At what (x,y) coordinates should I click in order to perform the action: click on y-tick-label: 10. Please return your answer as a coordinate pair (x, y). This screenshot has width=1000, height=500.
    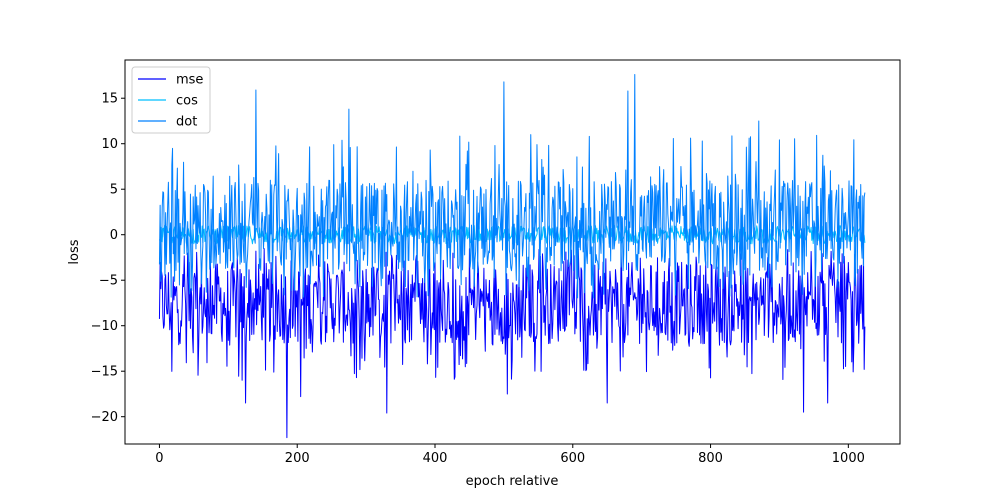
    Looking at the image, I should click on (109, 144).